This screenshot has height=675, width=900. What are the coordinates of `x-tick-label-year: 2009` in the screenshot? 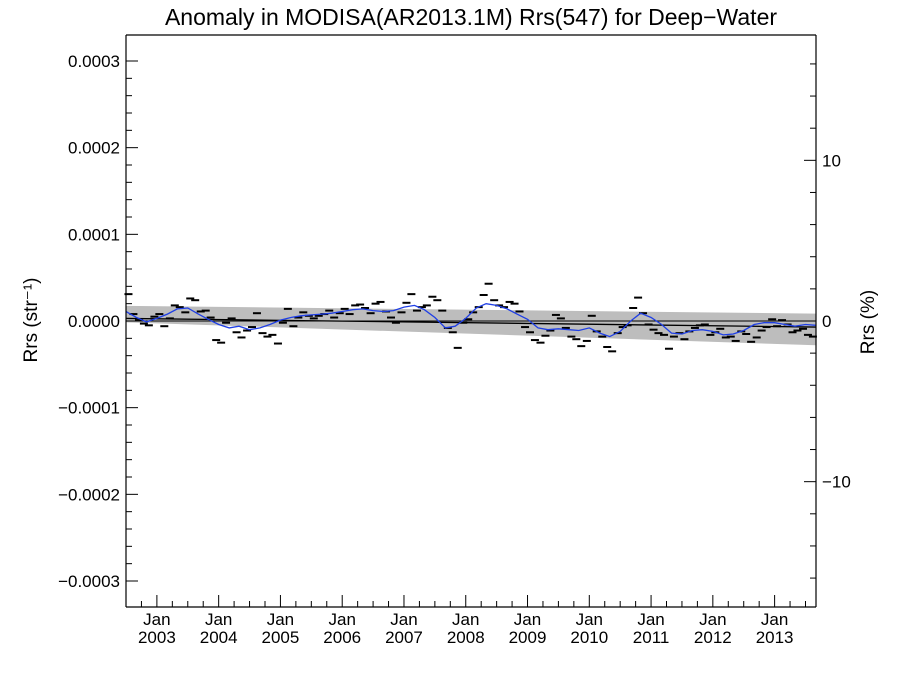 It's located at (528, 637).